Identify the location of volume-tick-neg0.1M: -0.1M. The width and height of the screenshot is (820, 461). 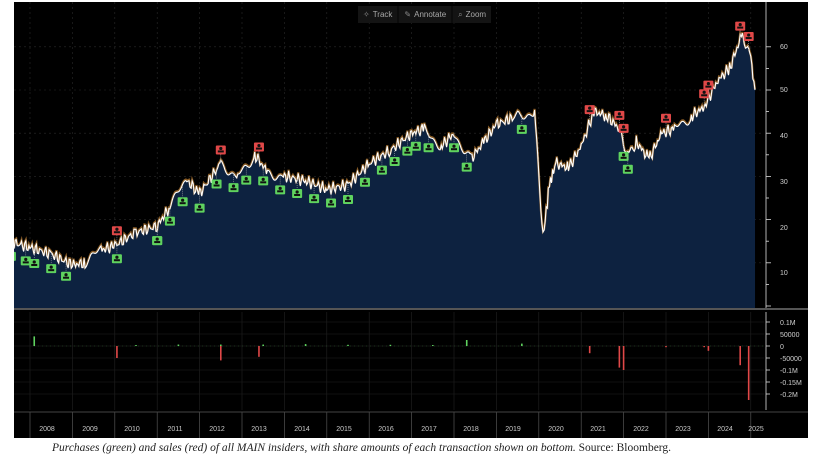
(789, 371).